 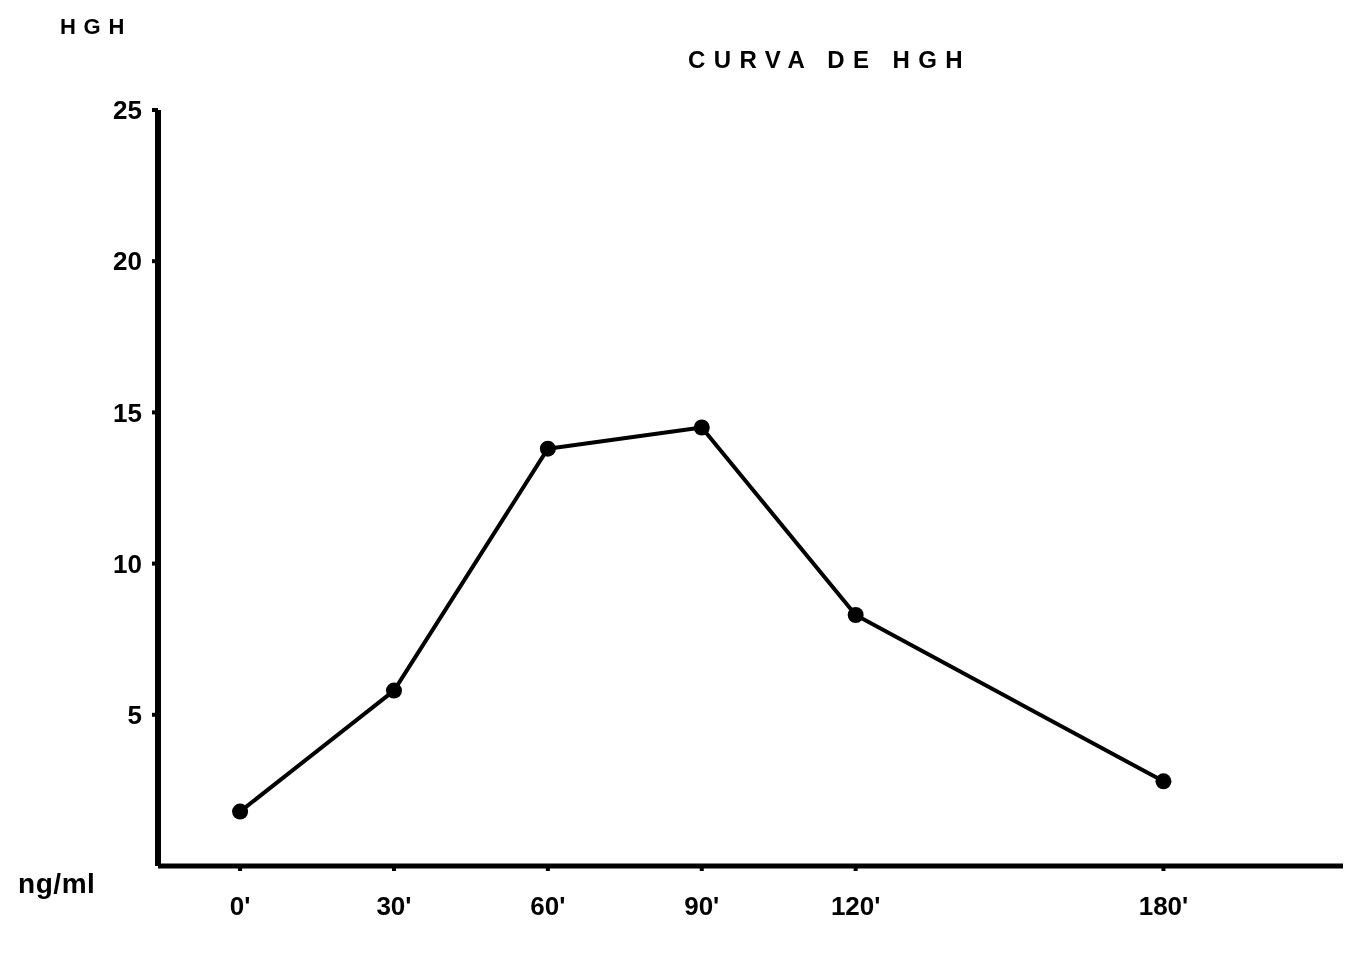 I want to click on y-tick-label: 15, so click(x=127, y=412).